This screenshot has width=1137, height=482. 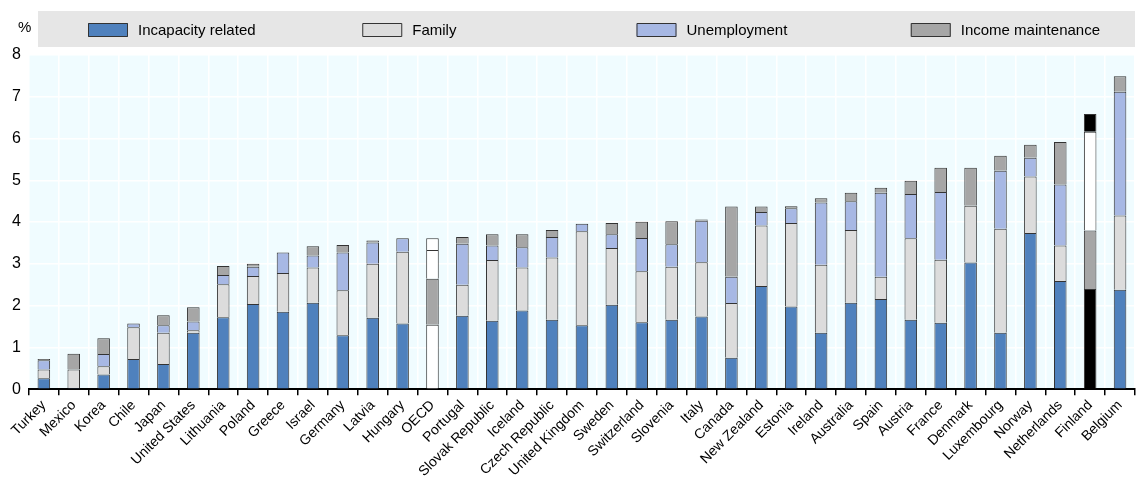 I want to click on y-tick-label: 7, so click(x=16, y=96).